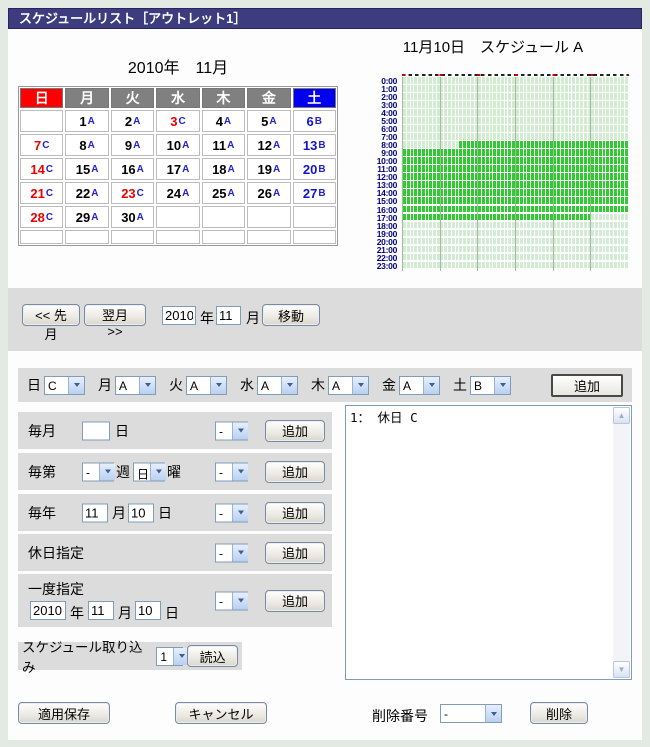 This screenshot has width=650, height=747. I want to click on yearly-month-input, so click(95, 512).